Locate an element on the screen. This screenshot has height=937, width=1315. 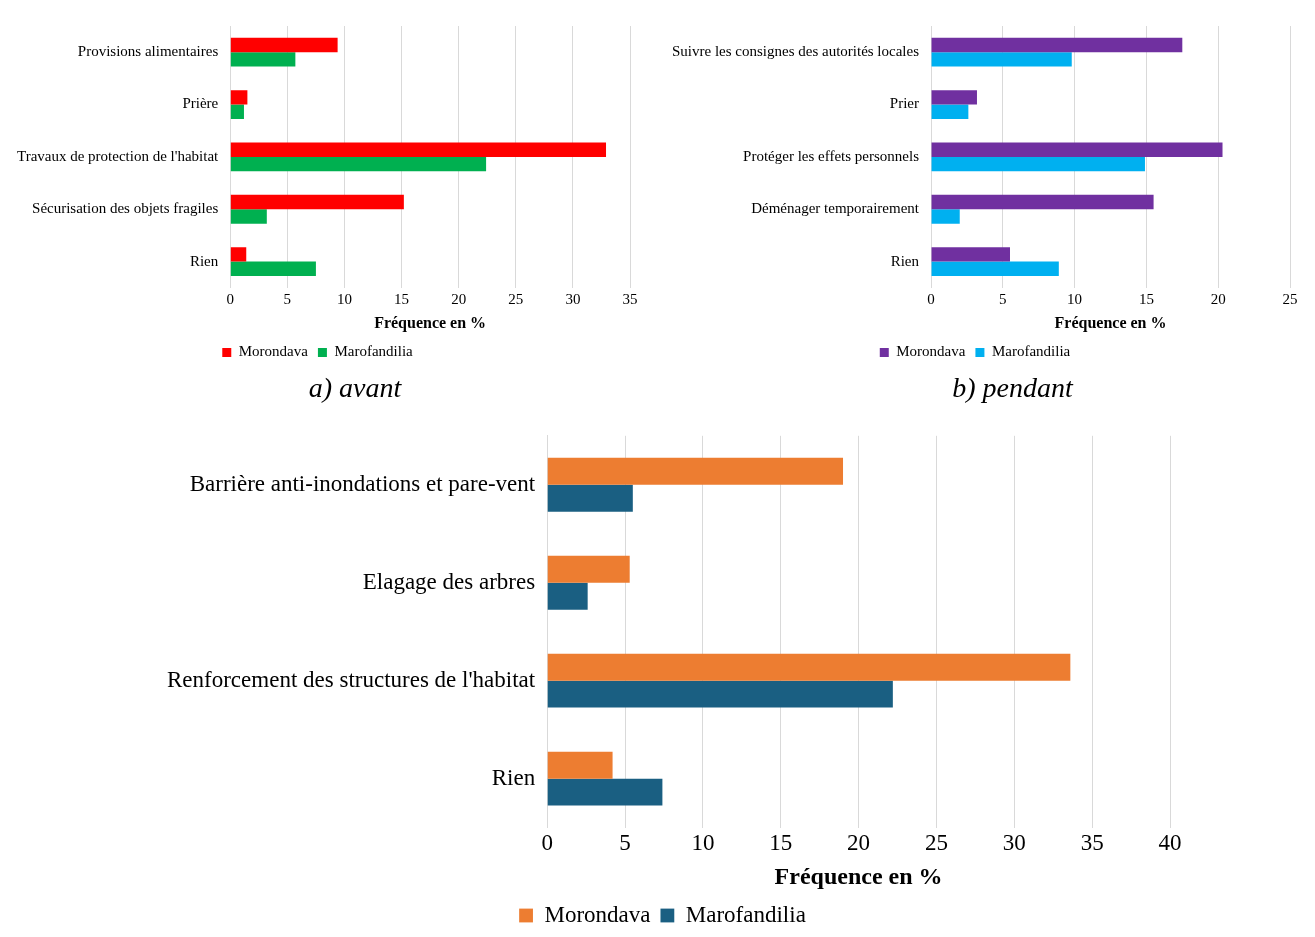
y-tick-label: Travaux de protection de l'habitat is located at coordinates (118, 155).